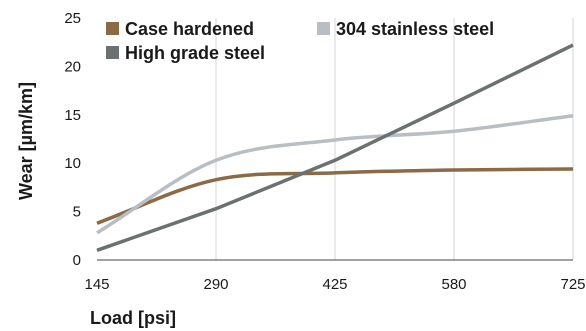 The width and height of the screenshot is (586, 331). I want to click on x-tick-label: 725, so click(572, 284).